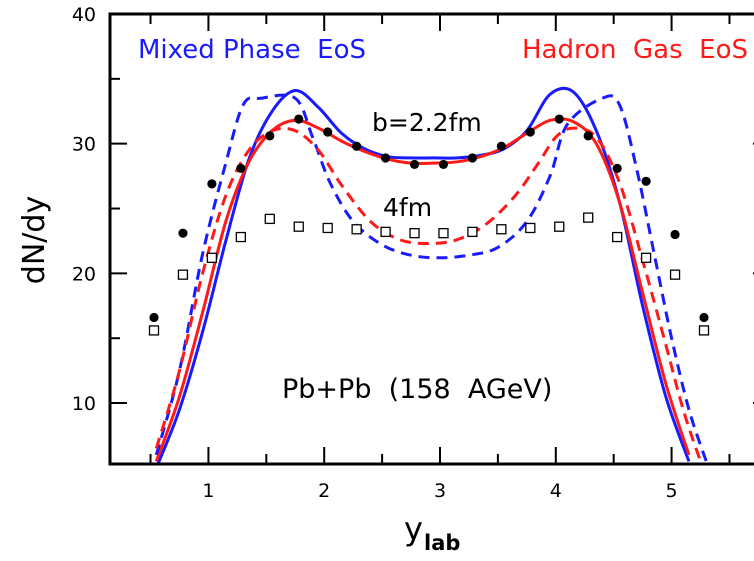  I want to click on legend-hadron-gas: Hadron Gas EoS, so click(635, 50).